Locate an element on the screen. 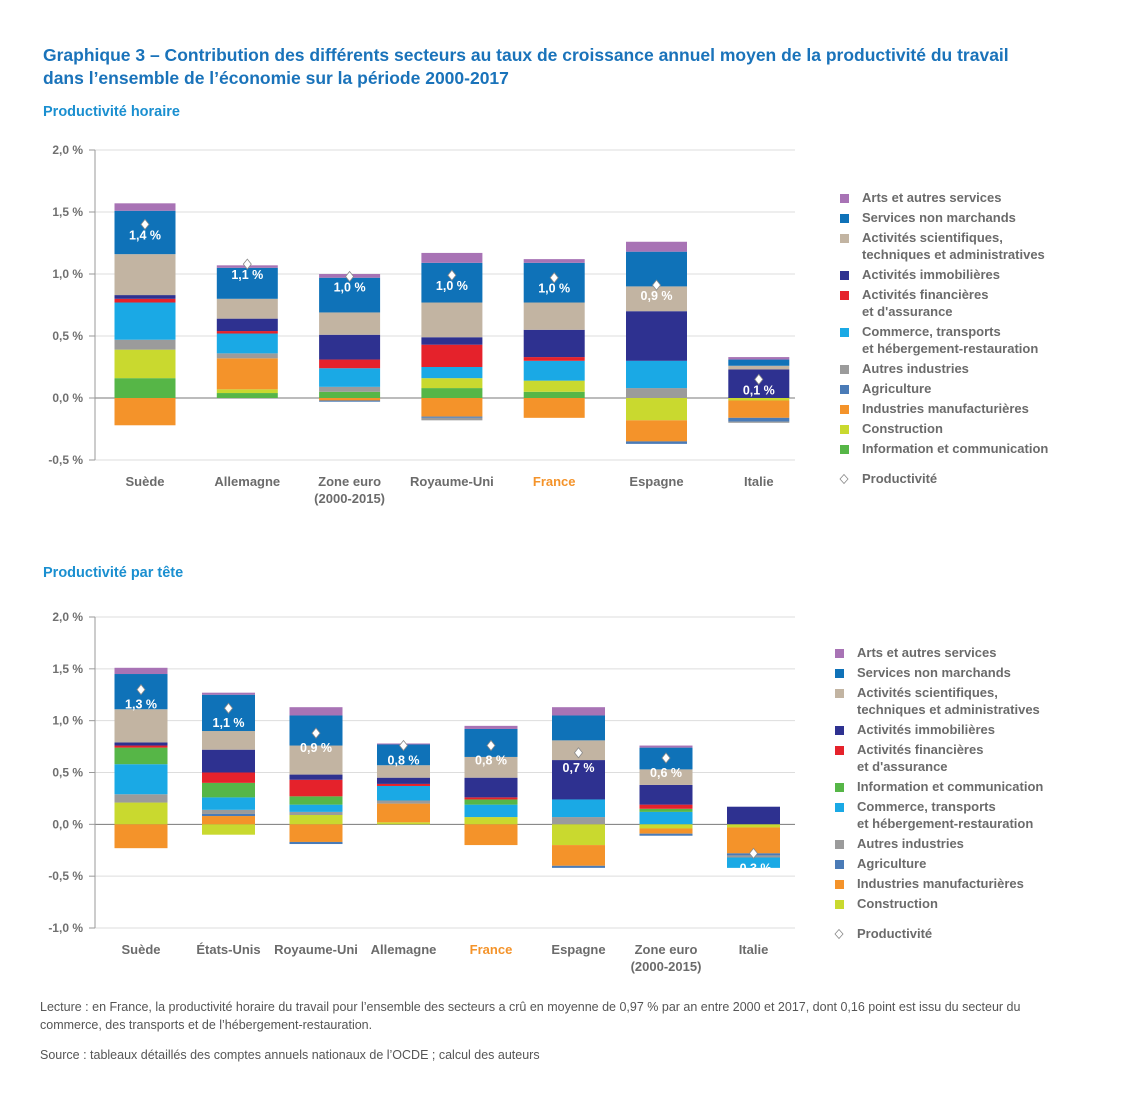  legend-swatch-info is located at coordinates (844, 449).